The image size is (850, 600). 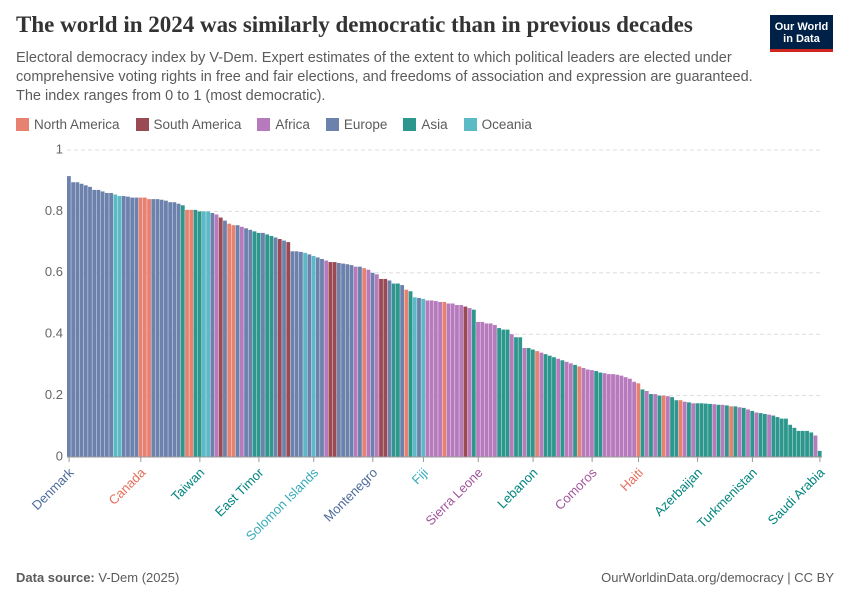 What do you see at coordinates (55, 577) in the screenshot?
I see `source-label: Data source:` at bounding box center [55, 577].